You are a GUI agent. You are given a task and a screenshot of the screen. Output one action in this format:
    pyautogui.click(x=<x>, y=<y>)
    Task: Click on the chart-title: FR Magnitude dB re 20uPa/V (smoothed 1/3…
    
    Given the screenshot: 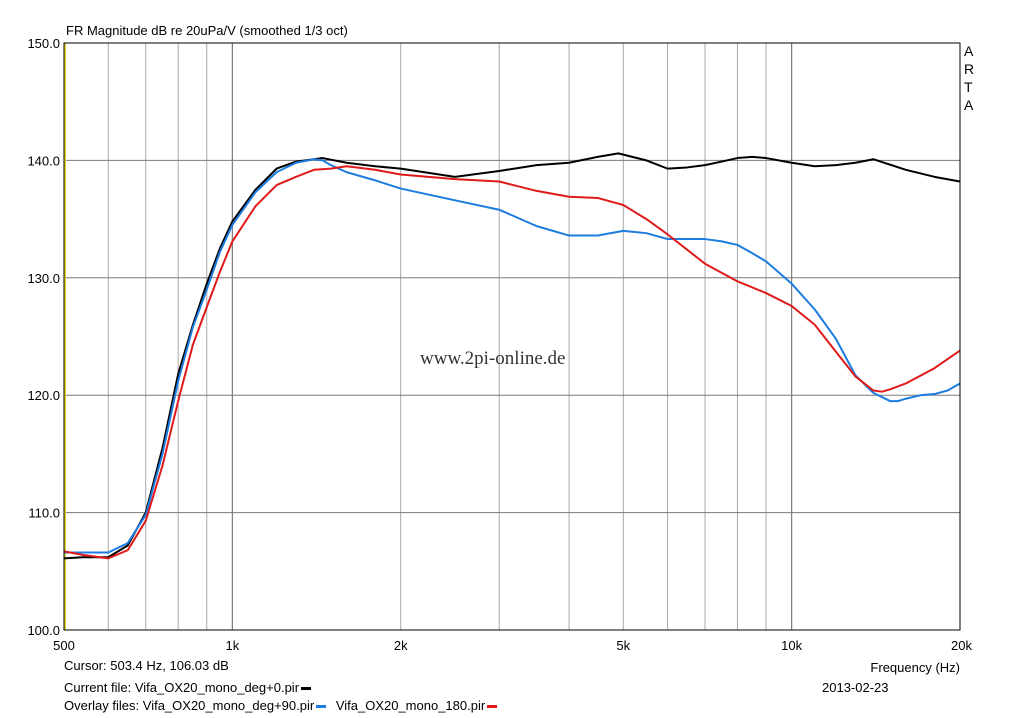 What is the action you would take?
    pyautogui.click(x=207, y=30)
    